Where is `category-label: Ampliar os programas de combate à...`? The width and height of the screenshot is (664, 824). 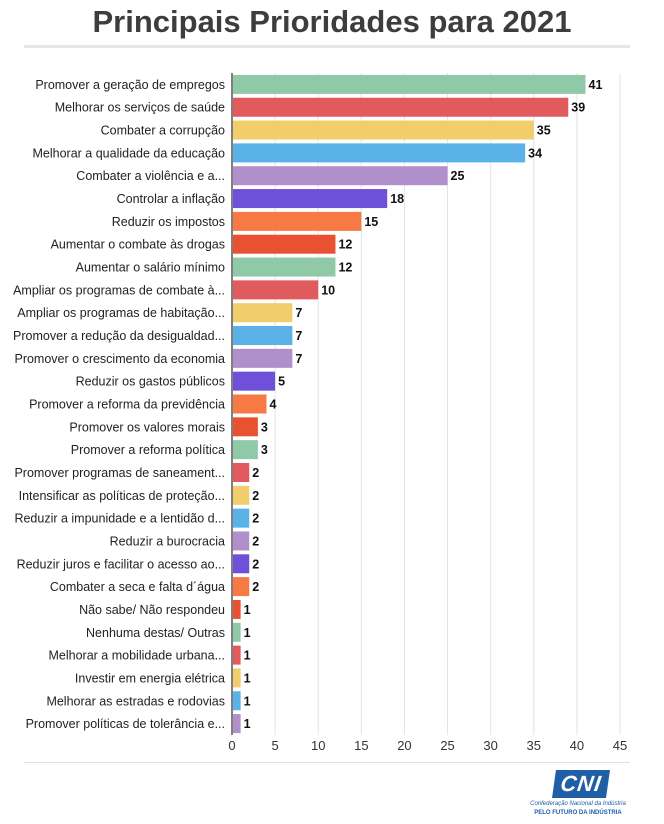
category-label: Ampliar os programas de combate à... is located at coordinates (119, 290).